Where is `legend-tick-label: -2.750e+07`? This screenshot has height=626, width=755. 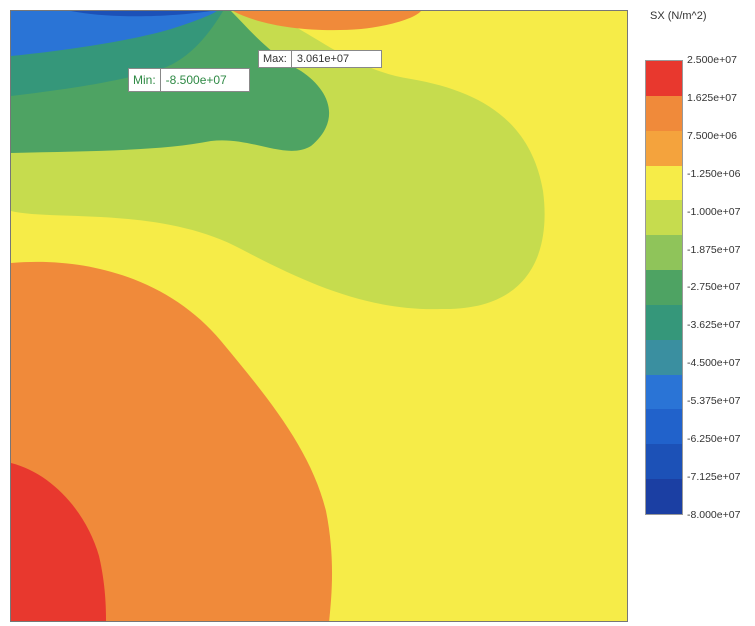
legend-tick-label: -2.750e+07 is located at coordinates (714, 287).